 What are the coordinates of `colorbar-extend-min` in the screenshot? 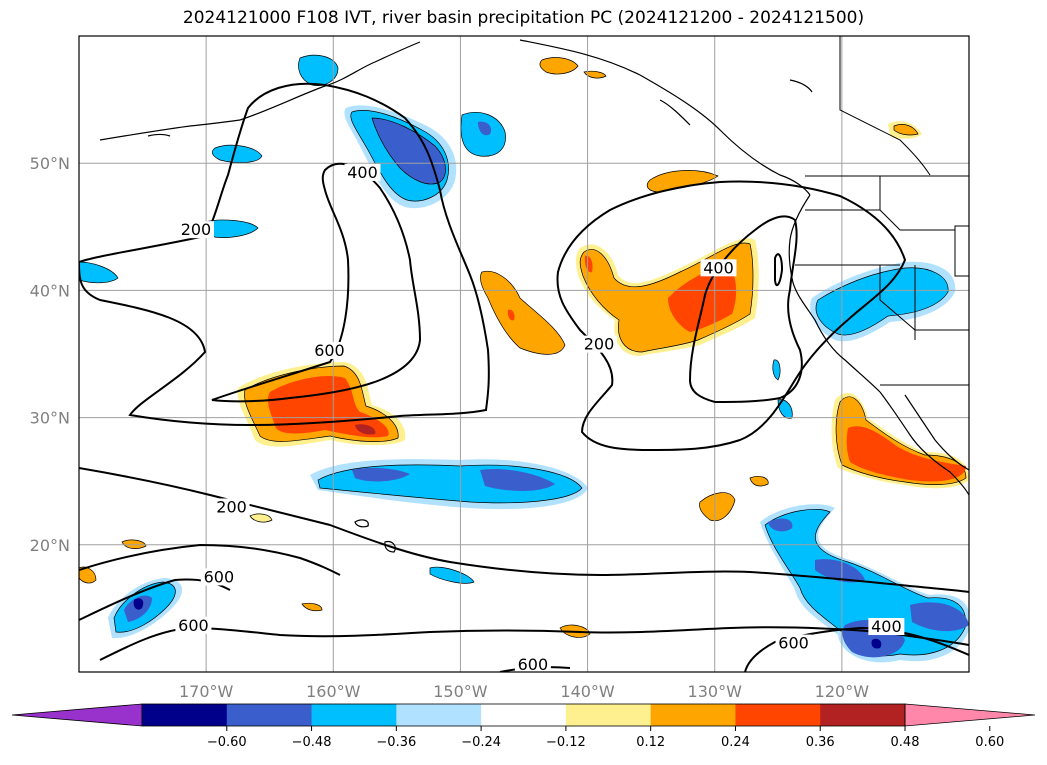 It's located at (77, 715).